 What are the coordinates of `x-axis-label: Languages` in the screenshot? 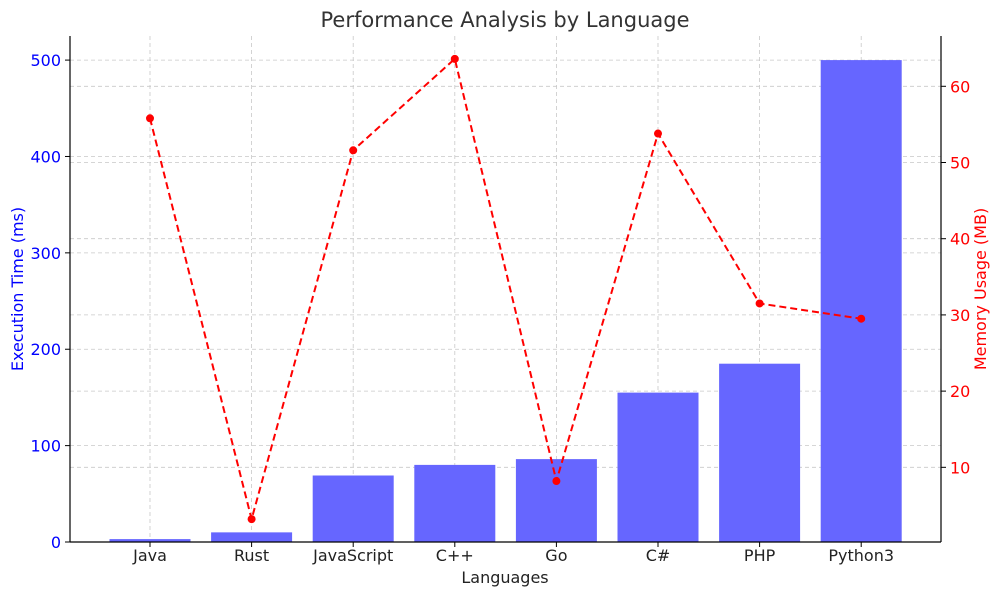 It's located at (504, 577).